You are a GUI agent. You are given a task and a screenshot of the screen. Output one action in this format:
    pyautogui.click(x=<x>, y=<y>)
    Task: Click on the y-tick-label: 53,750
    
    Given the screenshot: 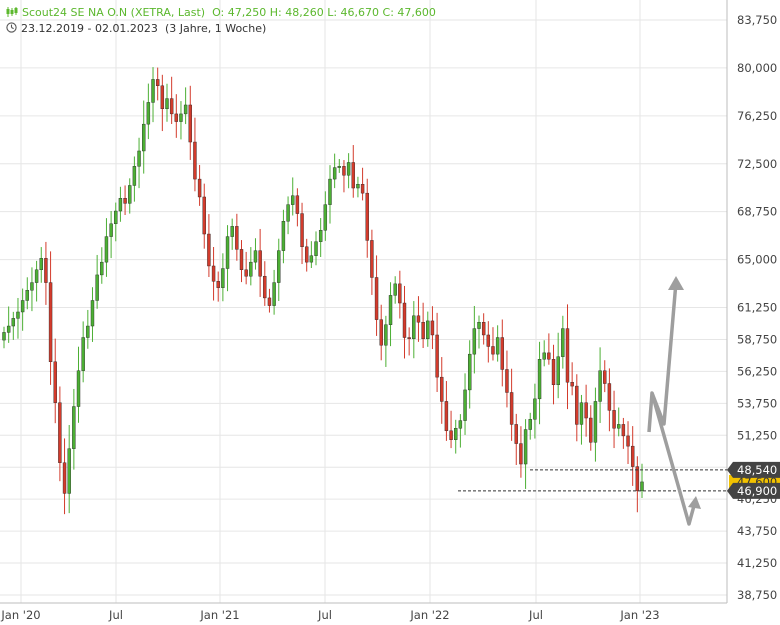 What is the action you would take?
    pyautogui.click(x=757, y=403)
    